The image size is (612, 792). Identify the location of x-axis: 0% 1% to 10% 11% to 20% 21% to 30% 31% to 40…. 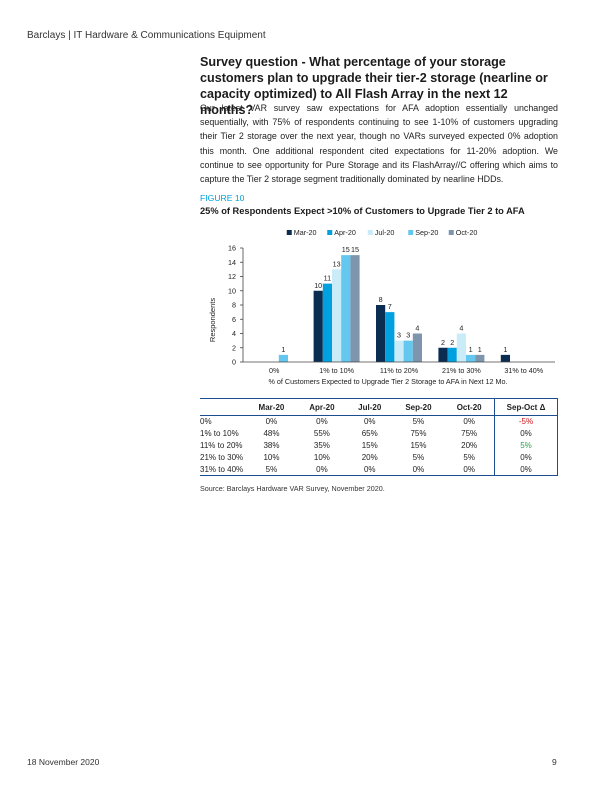
(399, 368).